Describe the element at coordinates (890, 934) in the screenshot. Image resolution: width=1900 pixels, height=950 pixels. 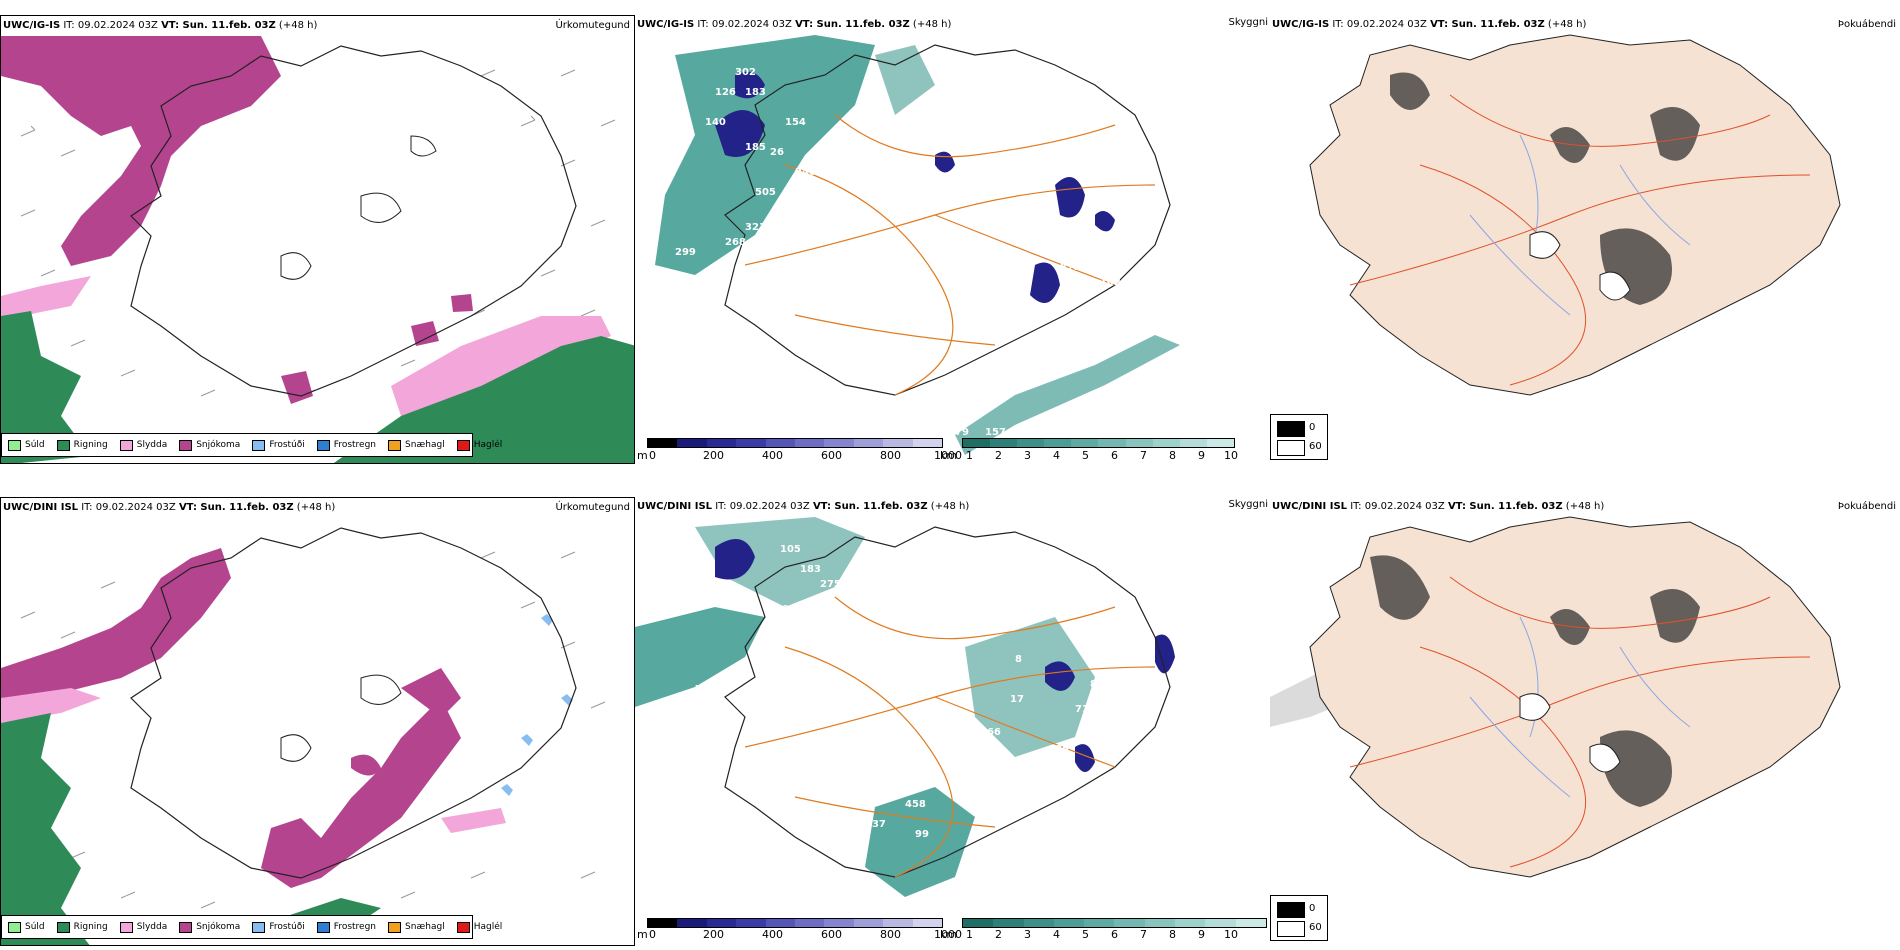
I see `elev-tick: 800` at that location.